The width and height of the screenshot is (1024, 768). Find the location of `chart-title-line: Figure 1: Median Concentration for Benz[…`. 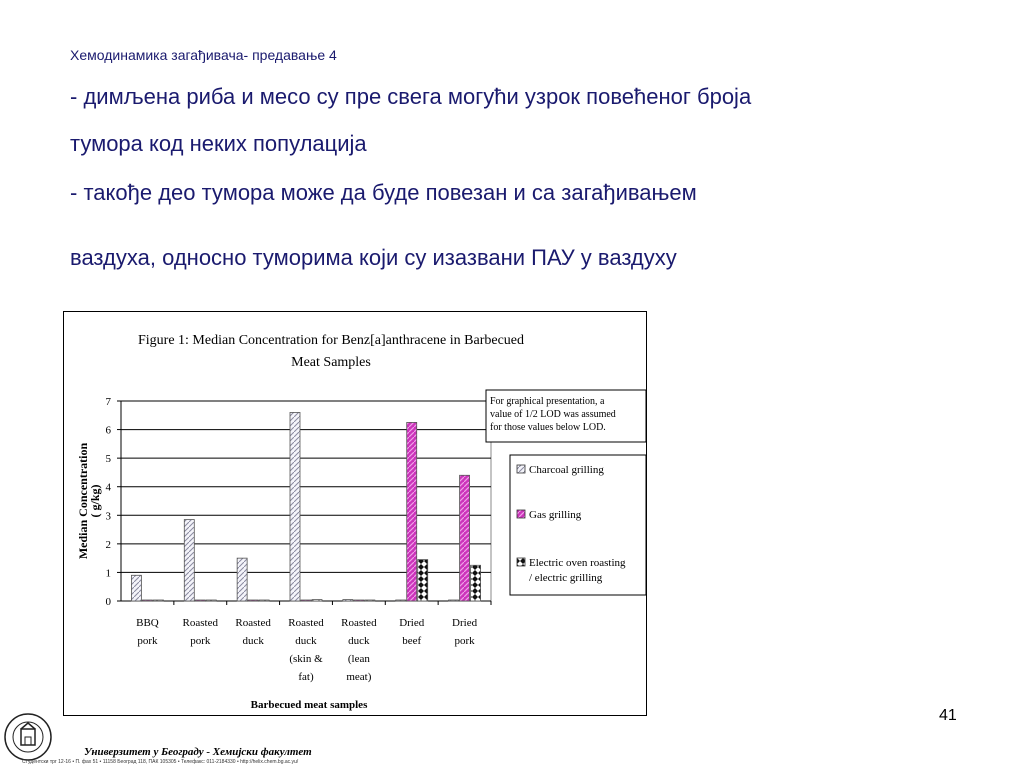

chart-title-line: Figure 1: Median Concentration for Benz[… is located at coordinates (331, 340).